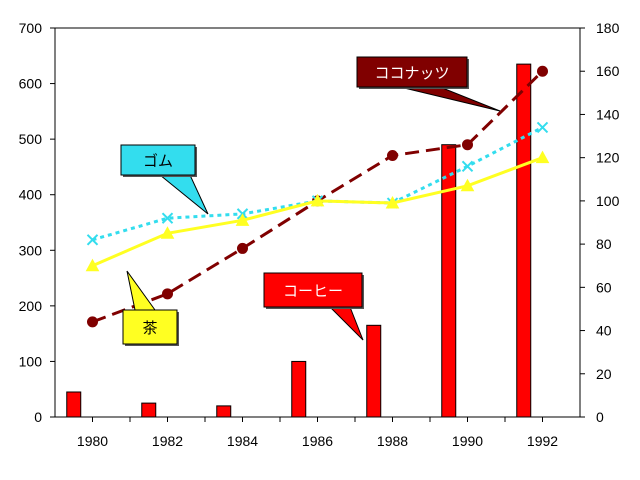 Image resolution: width=640 pixels, height=480 pixels. I want to click on bar-1981.5, so click(149, 410).